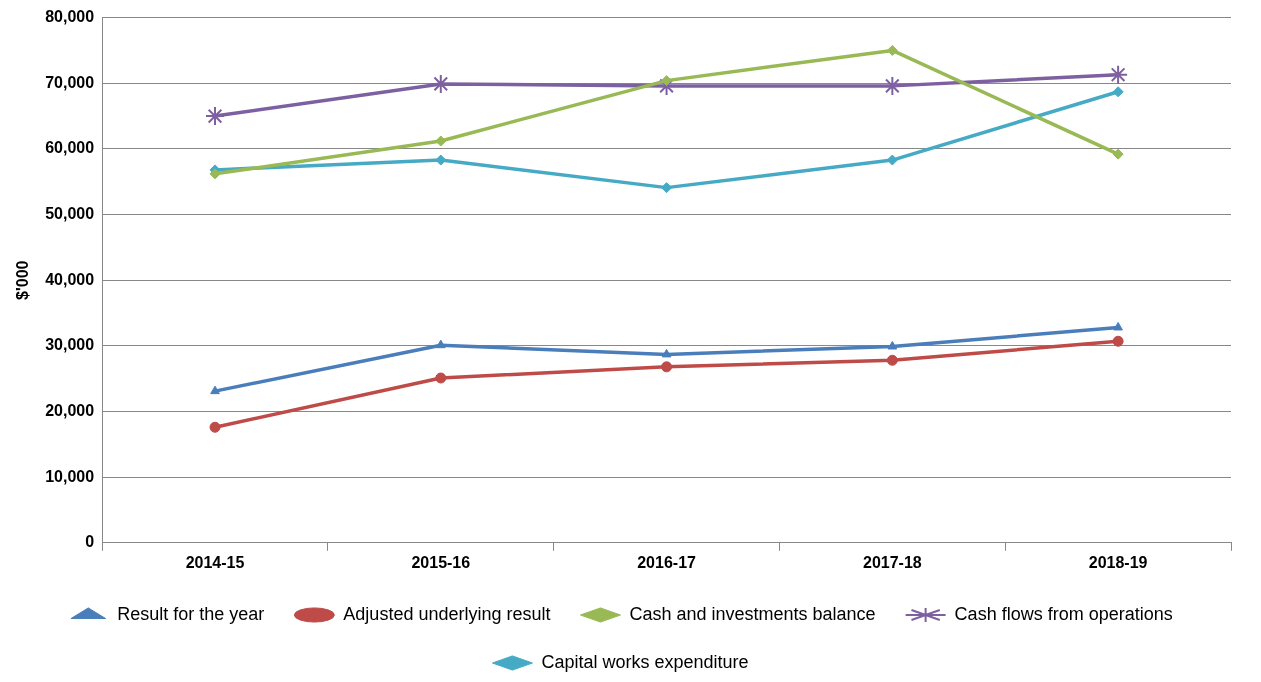 This screenshot has width=1261, height=682. I want to click on legend-label: Adjusted underlying result, so click(447, 613).